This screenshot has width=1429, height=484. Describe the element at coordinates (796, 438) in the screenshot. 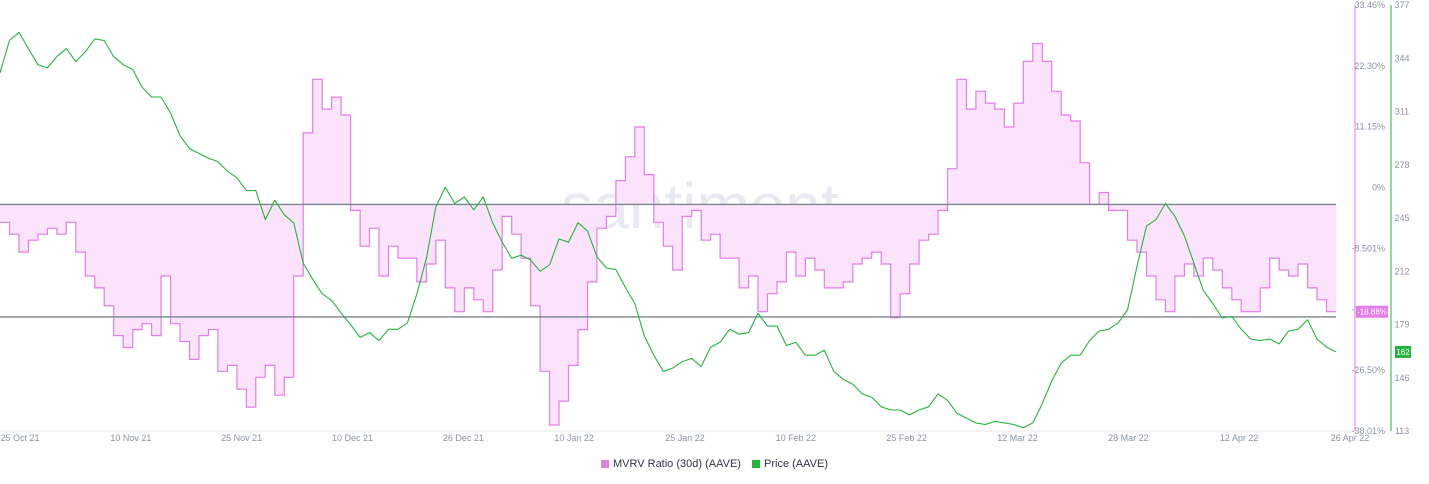

I see `x-tick-label: 10 Feb 22` at that location.